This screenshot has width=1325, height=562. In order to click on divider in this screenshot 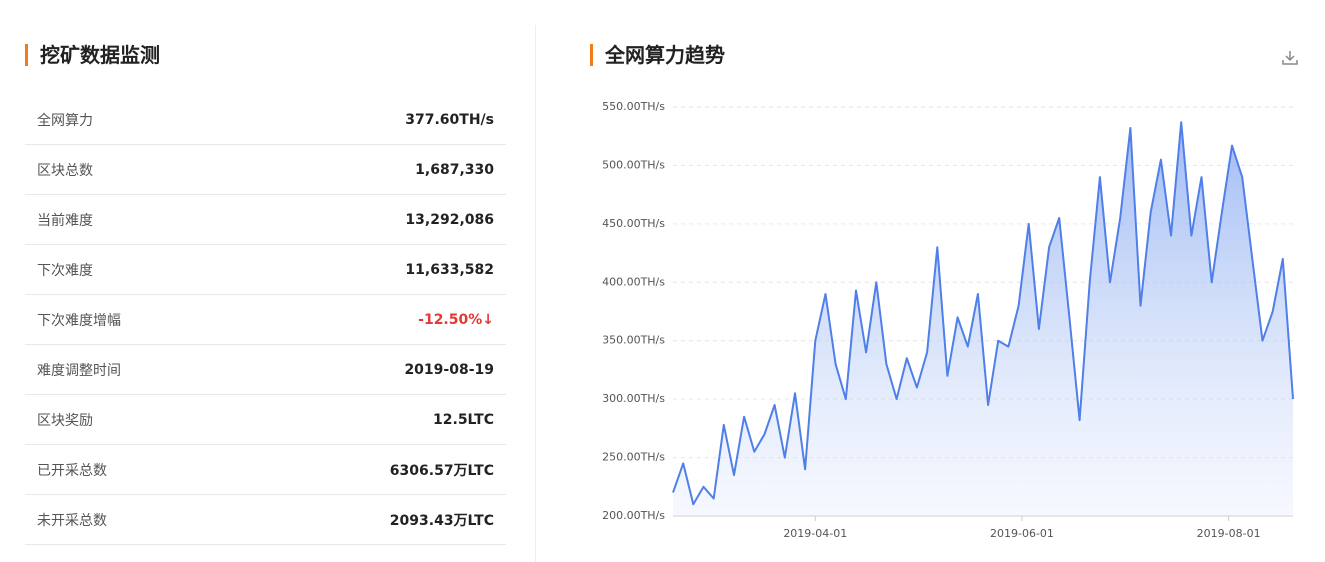, I will do `click(535, 293)`.